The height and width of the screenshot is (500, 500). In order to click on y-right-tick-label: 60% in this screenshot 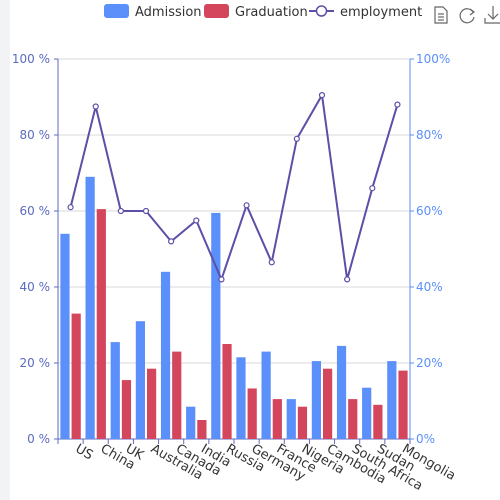, I will do `click(429, 211)`.